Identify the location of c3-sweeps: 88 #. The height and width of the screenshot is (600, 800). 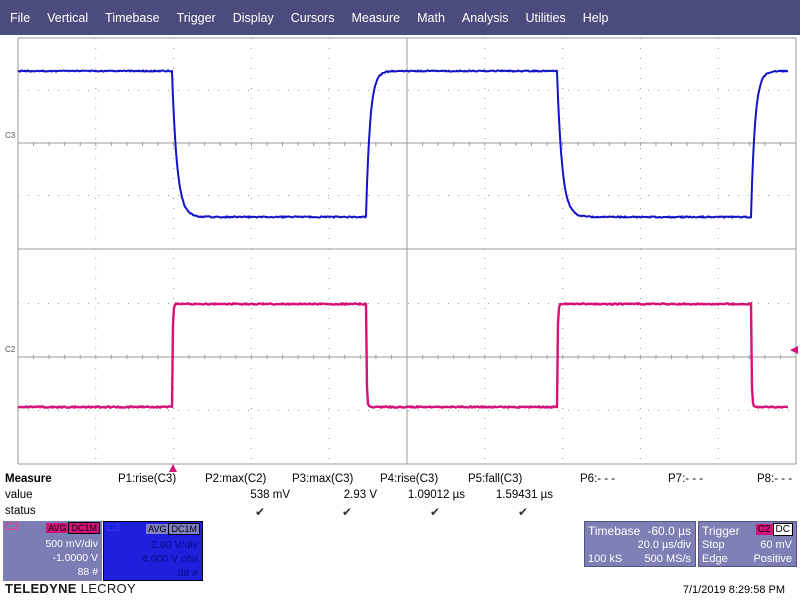
(188, 573).